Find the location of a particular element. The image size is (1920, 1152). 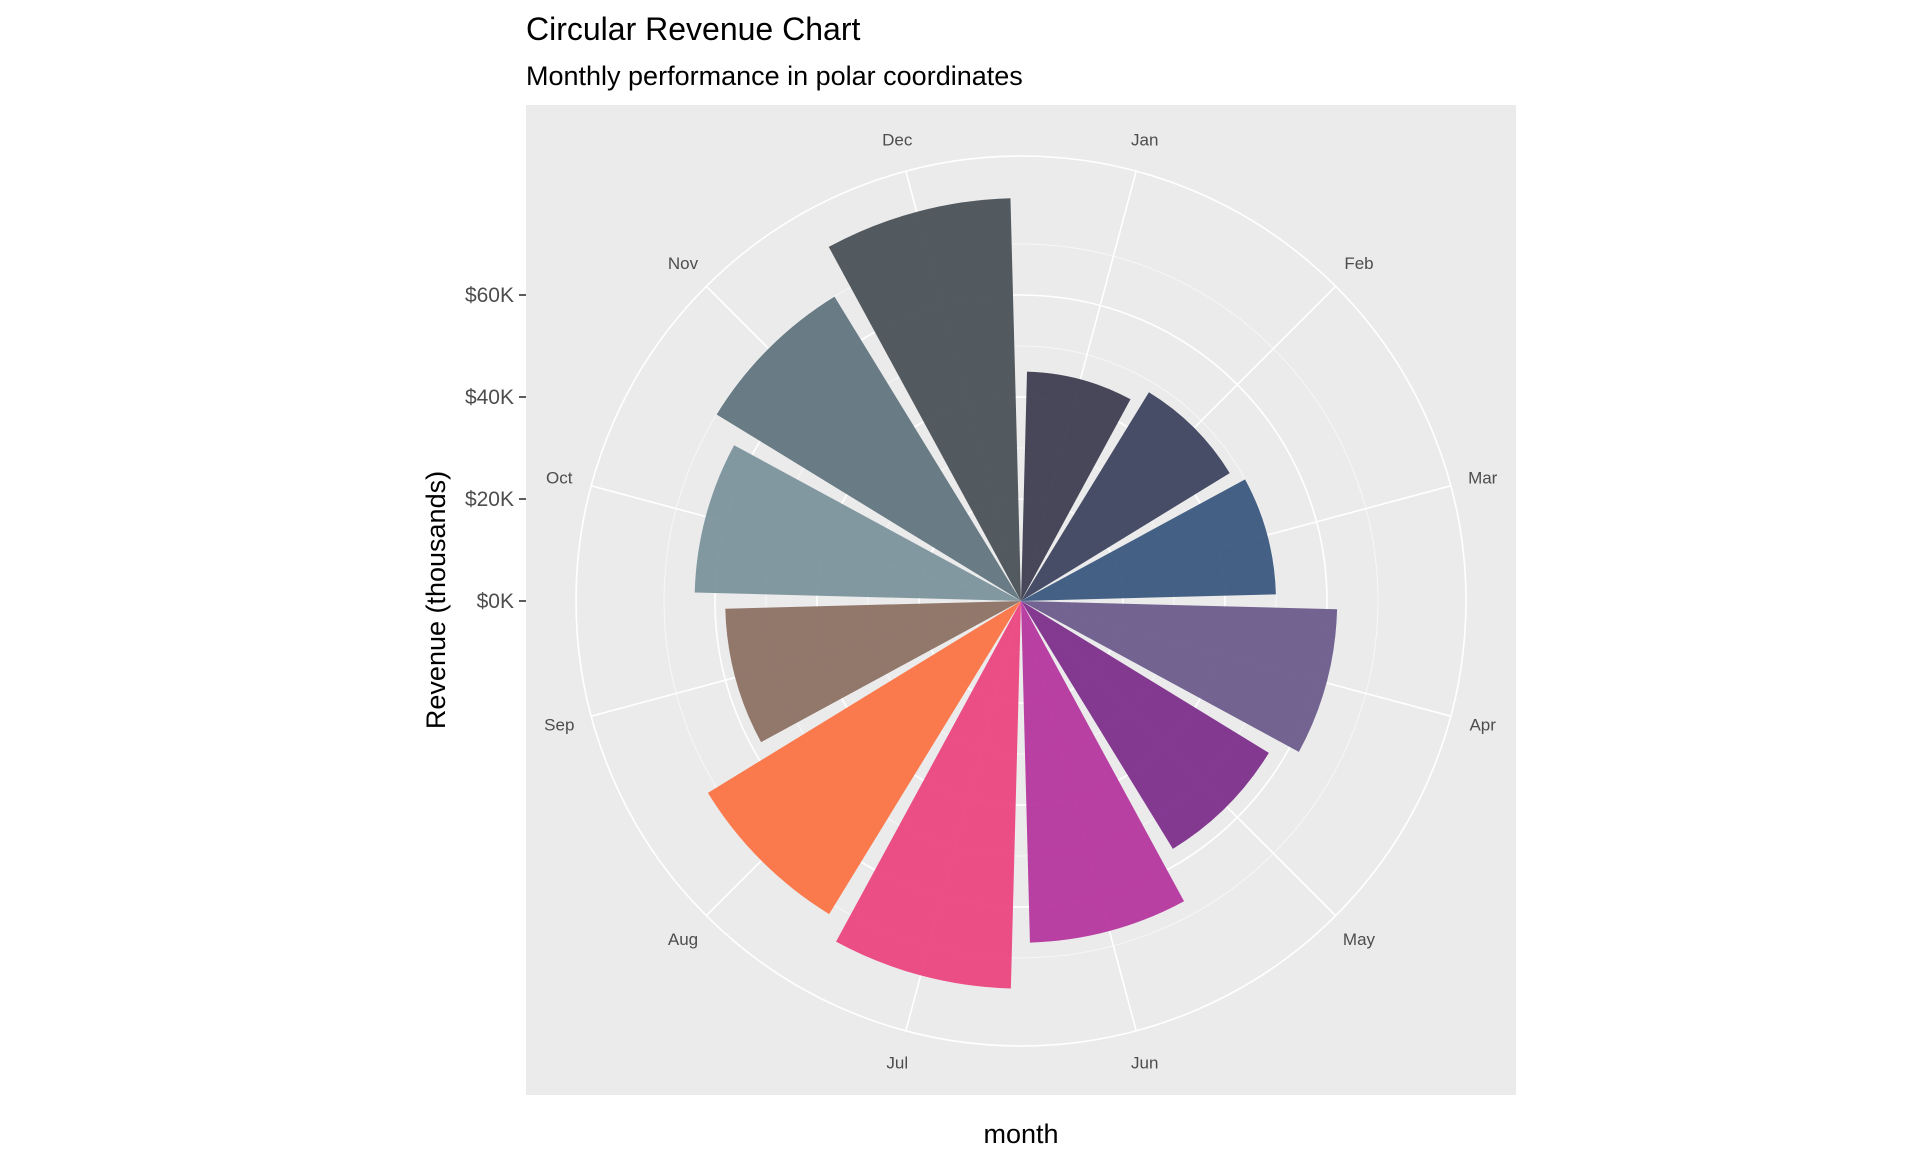

month-label-aug: Aug is located at coordinates (683, 939).